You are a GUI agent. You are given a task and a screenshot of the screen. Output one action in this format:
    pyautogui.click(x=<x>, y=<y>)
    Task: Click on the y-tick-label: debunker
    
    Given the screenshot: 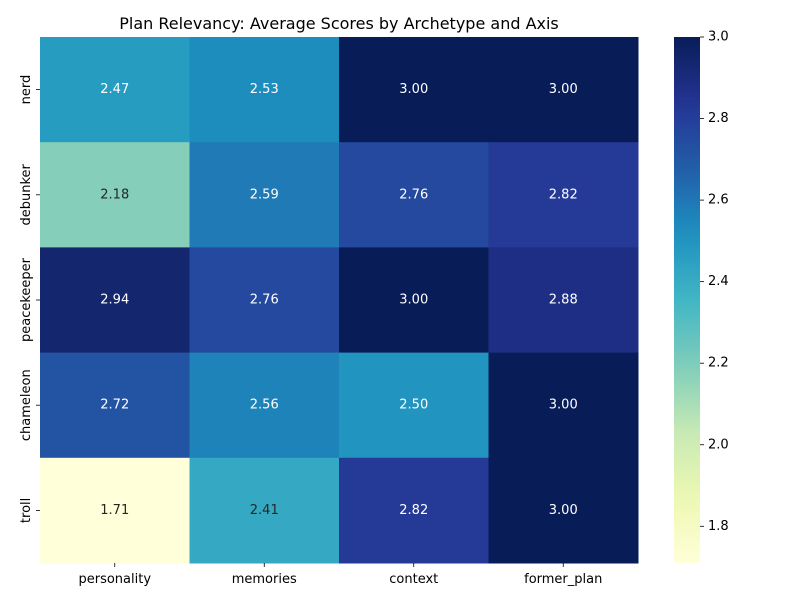 What is the action you would take?
    pyautogui.click(x=26, y=194)
    